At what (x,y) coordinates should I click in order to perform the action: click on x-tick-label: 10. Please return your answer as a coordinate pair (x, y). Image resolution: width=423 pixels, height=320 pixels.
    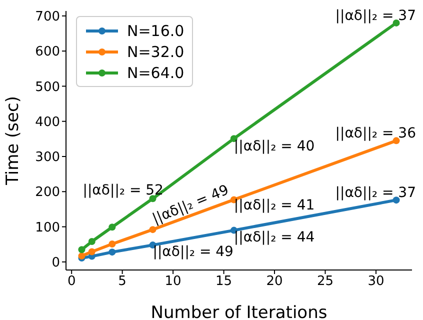
    Looking at the image, I should click on (173, 282).